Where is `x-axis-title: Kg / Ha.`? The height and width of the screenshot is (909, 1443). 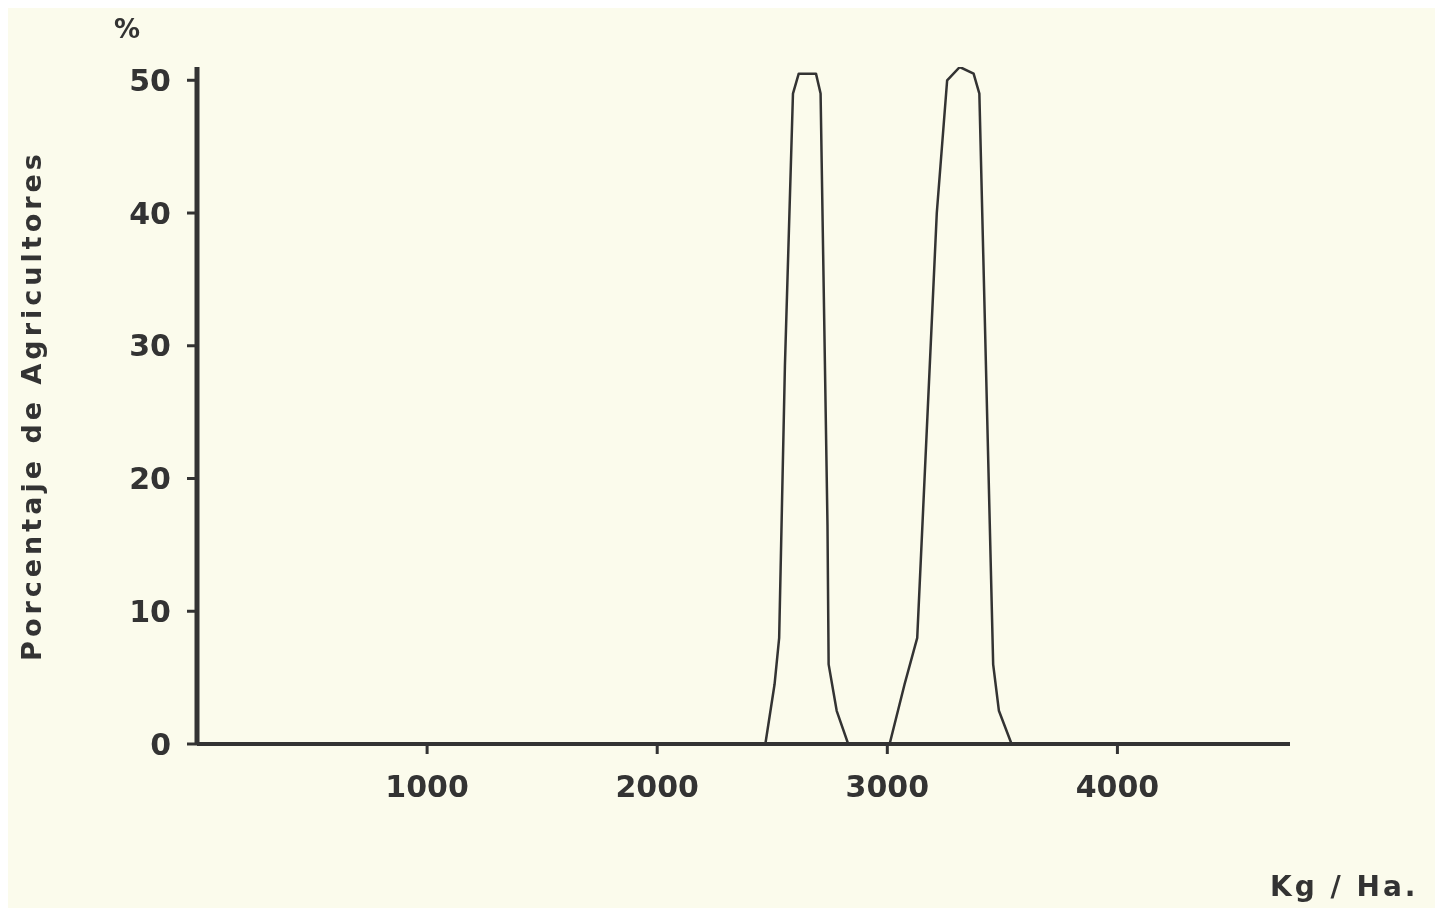 x-axis-title: Kg / Ha. is located at coordinates (1344, 886).